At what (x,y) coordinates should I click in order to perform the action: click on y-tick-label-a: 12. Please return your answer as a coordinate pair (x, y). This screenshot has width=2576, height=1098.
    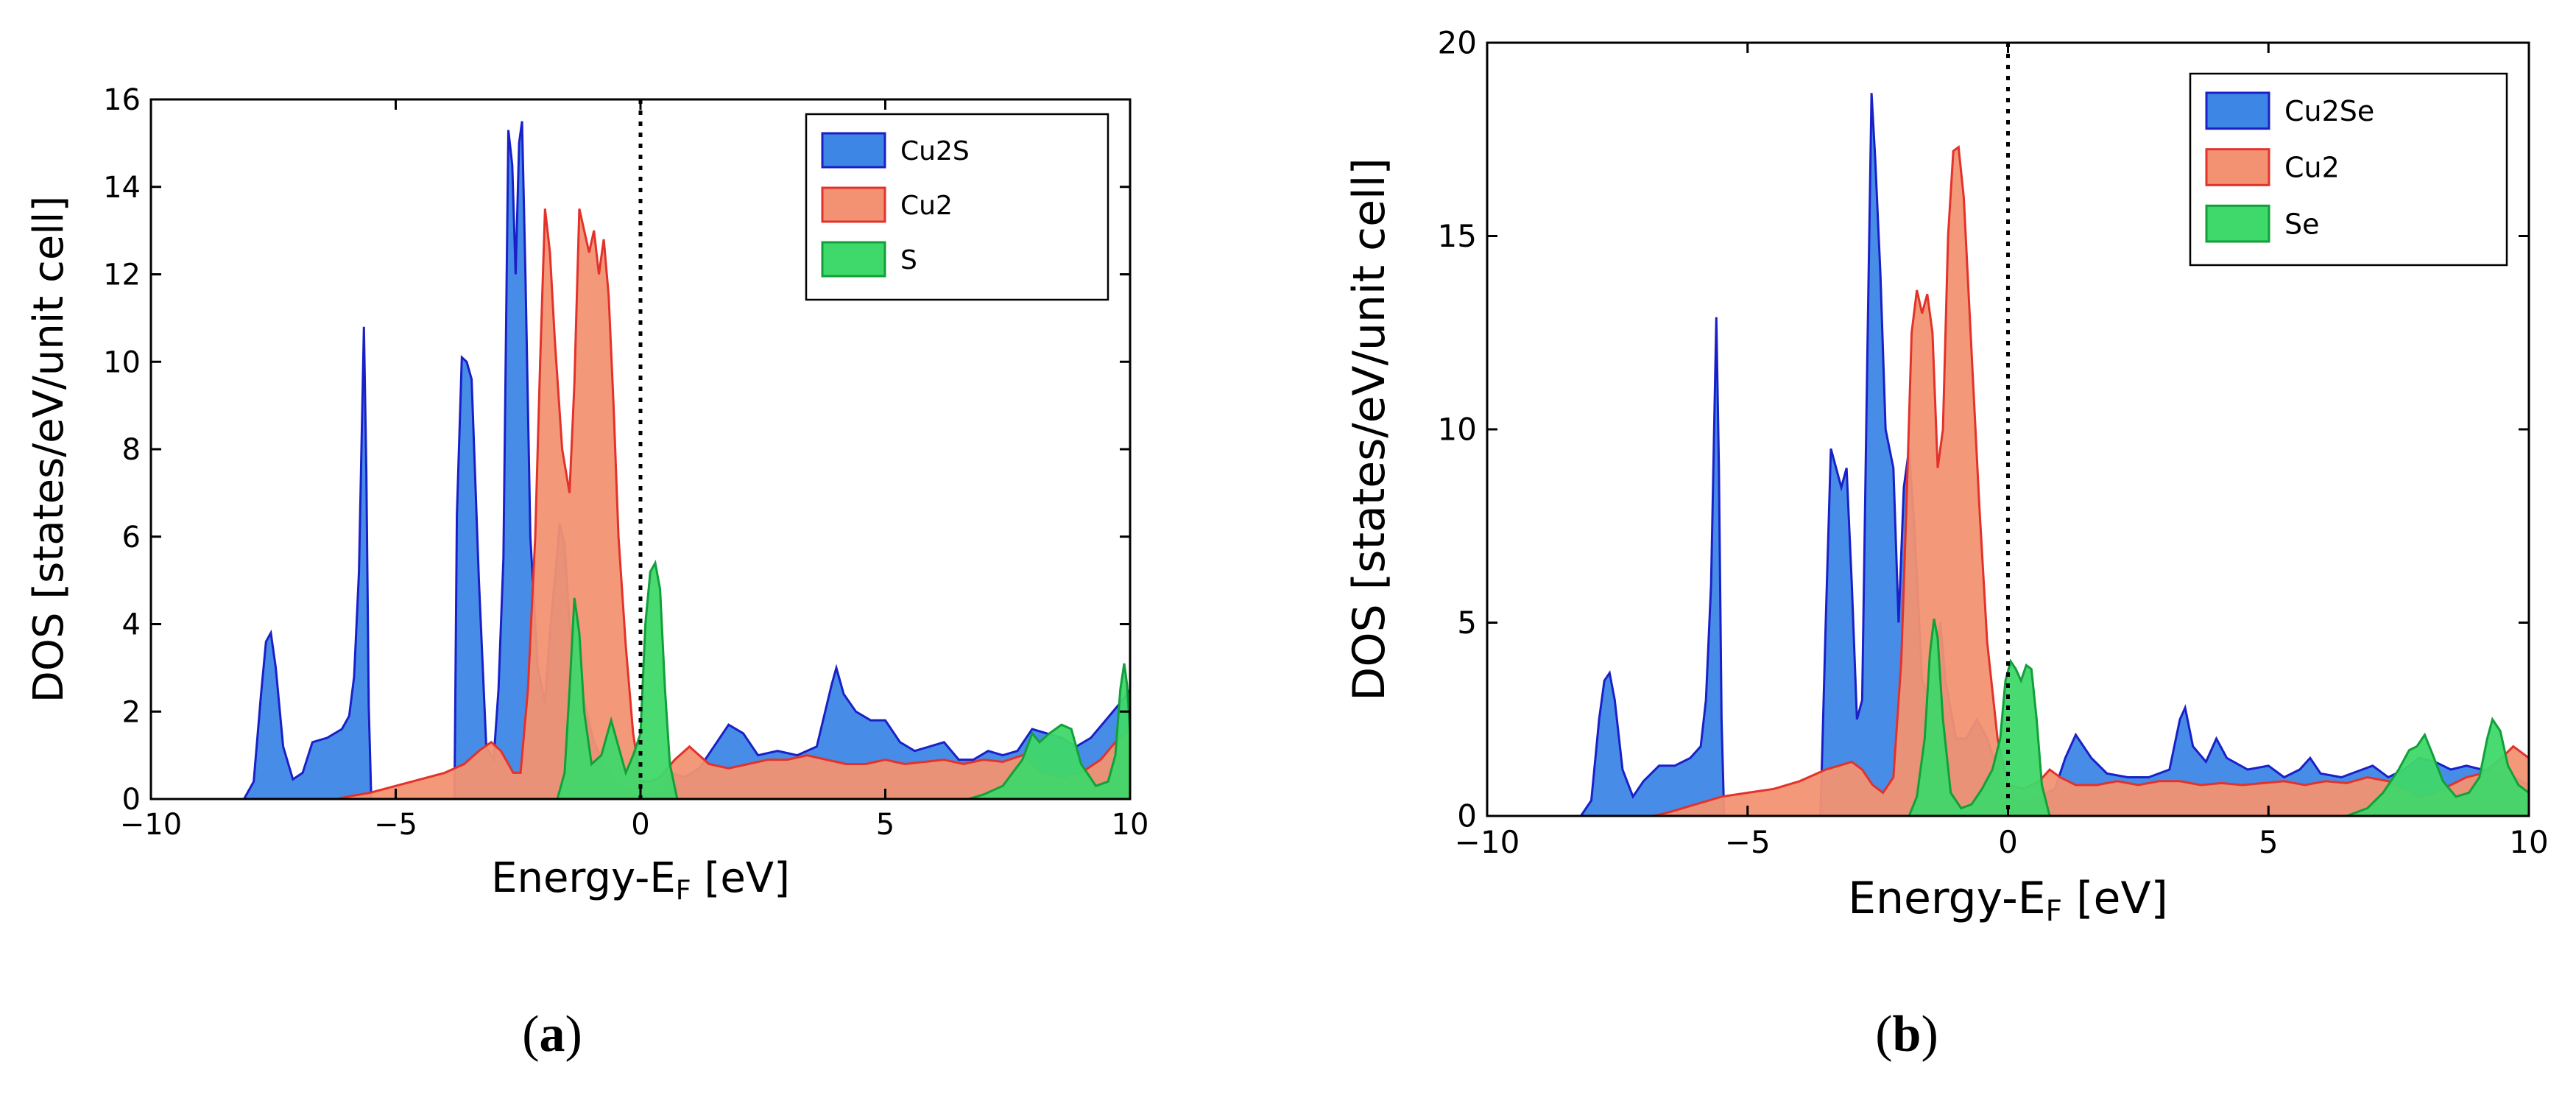
    Looking at the image, I should click on (122, 275).